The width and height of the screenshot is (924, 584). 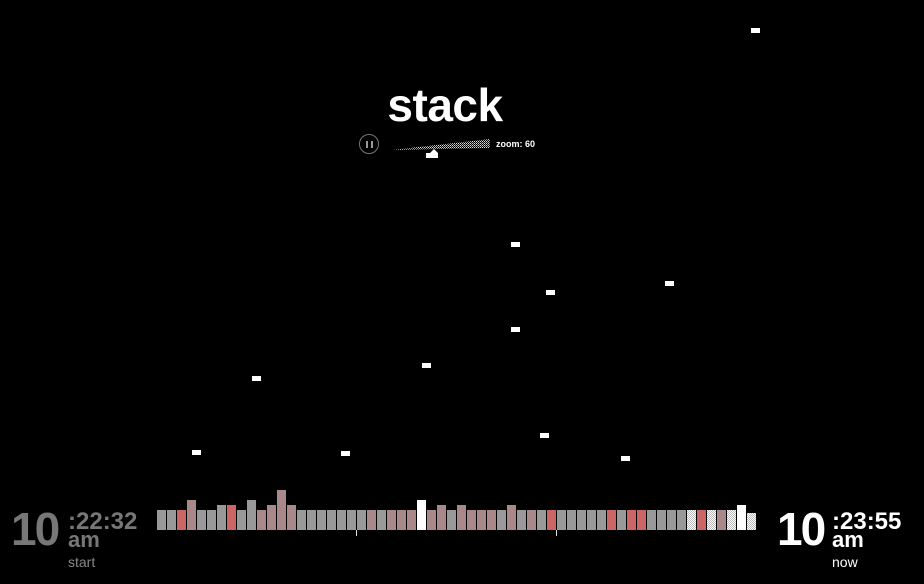 I want to click on pause-icon, so click(x=367, y=144).